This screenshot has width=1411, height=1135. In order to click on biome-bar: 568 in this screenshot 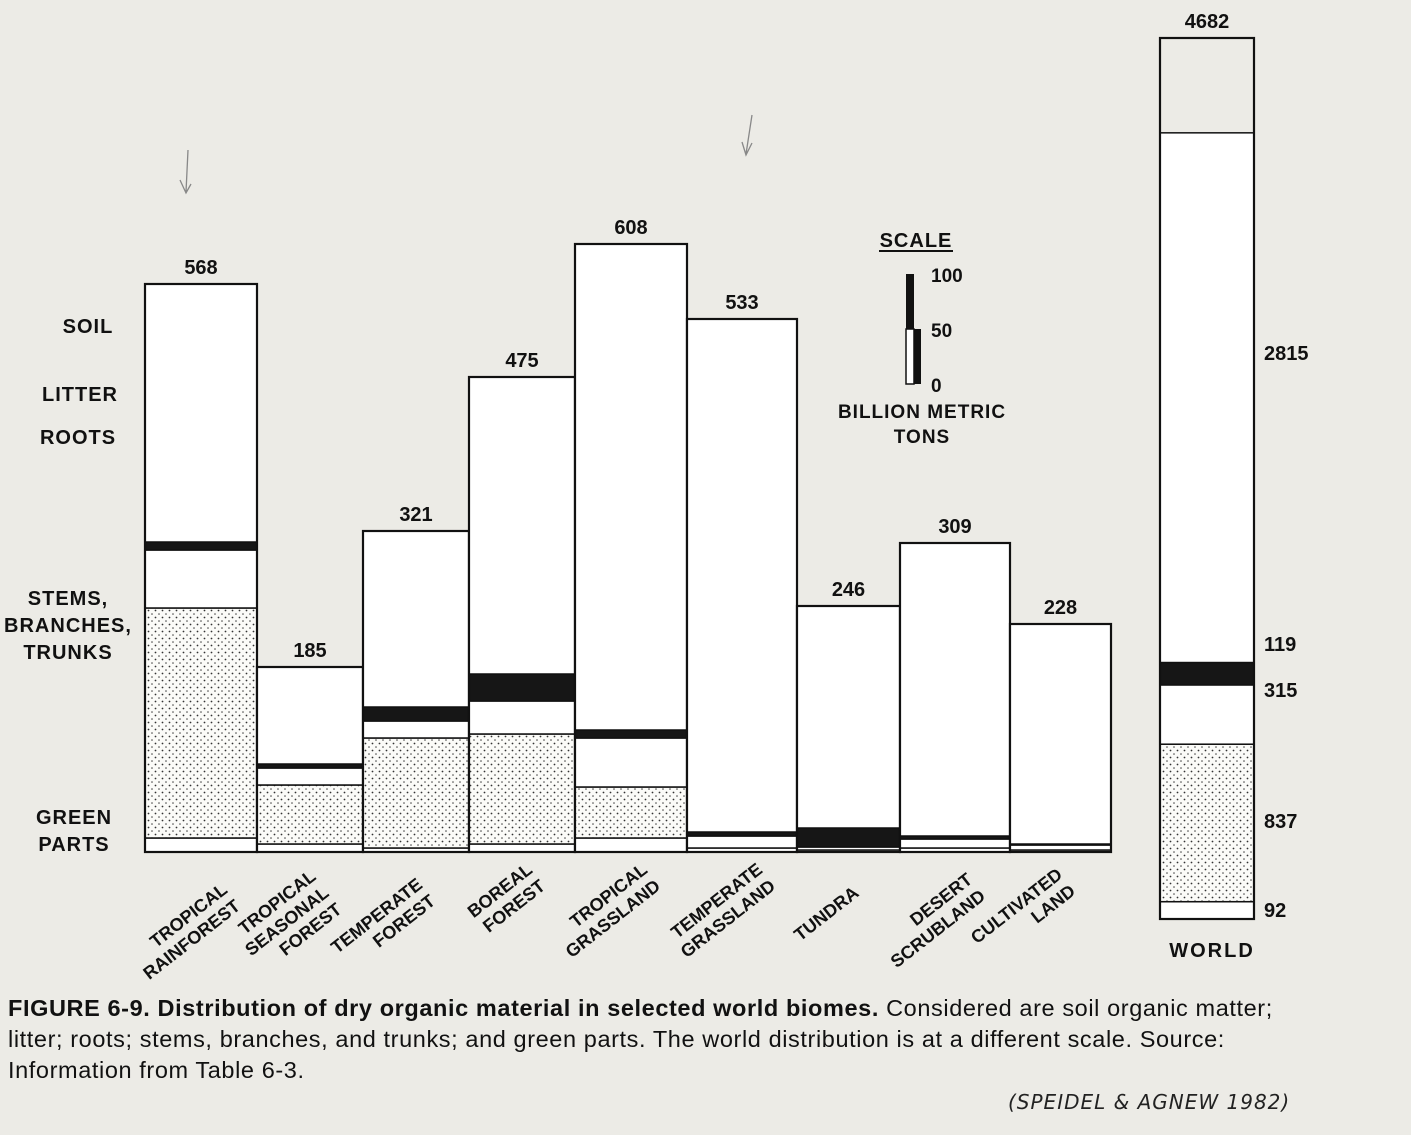, I will do `click(201, 555)`.